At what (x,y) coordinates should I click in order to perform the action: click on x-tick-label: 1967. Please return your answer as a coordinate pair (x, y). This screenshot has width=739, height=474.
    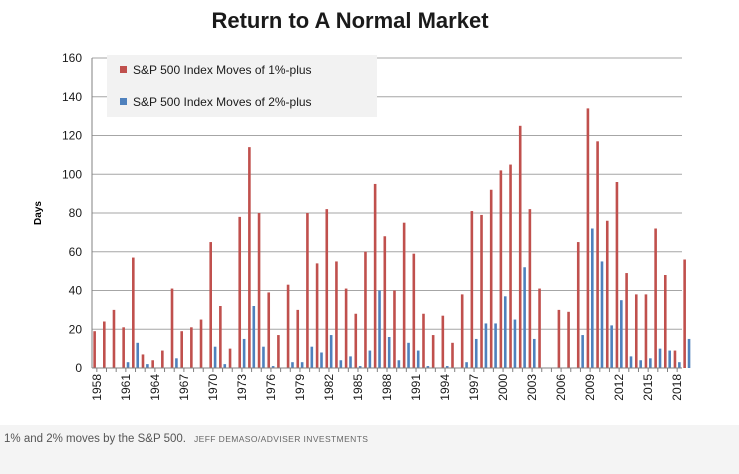
    Looking at the image, I should click on (184, 387).